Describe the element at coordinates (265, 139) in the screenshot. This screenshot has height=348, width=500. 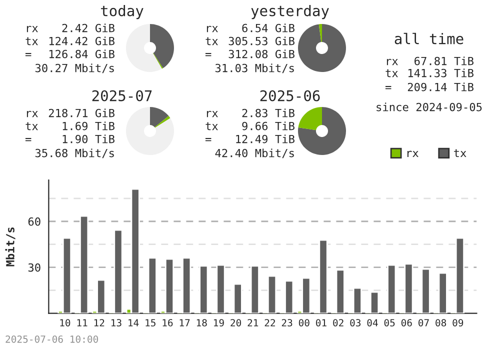
I see `text: 12.49 TiB` at that location.